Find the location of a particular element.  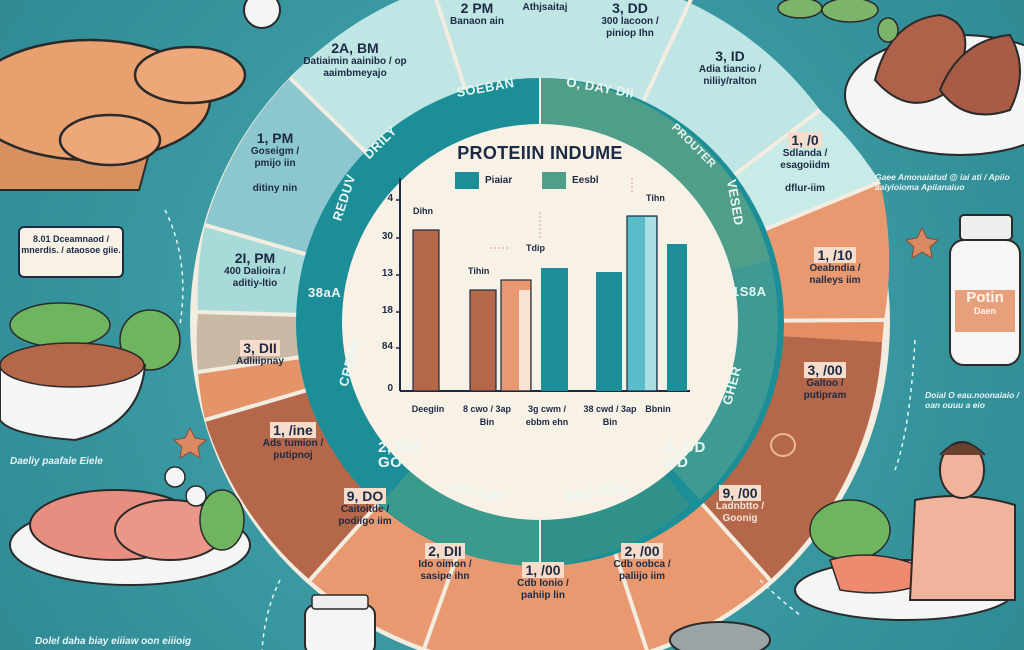

ring-plate-icon is located at coordinates (783, 445).